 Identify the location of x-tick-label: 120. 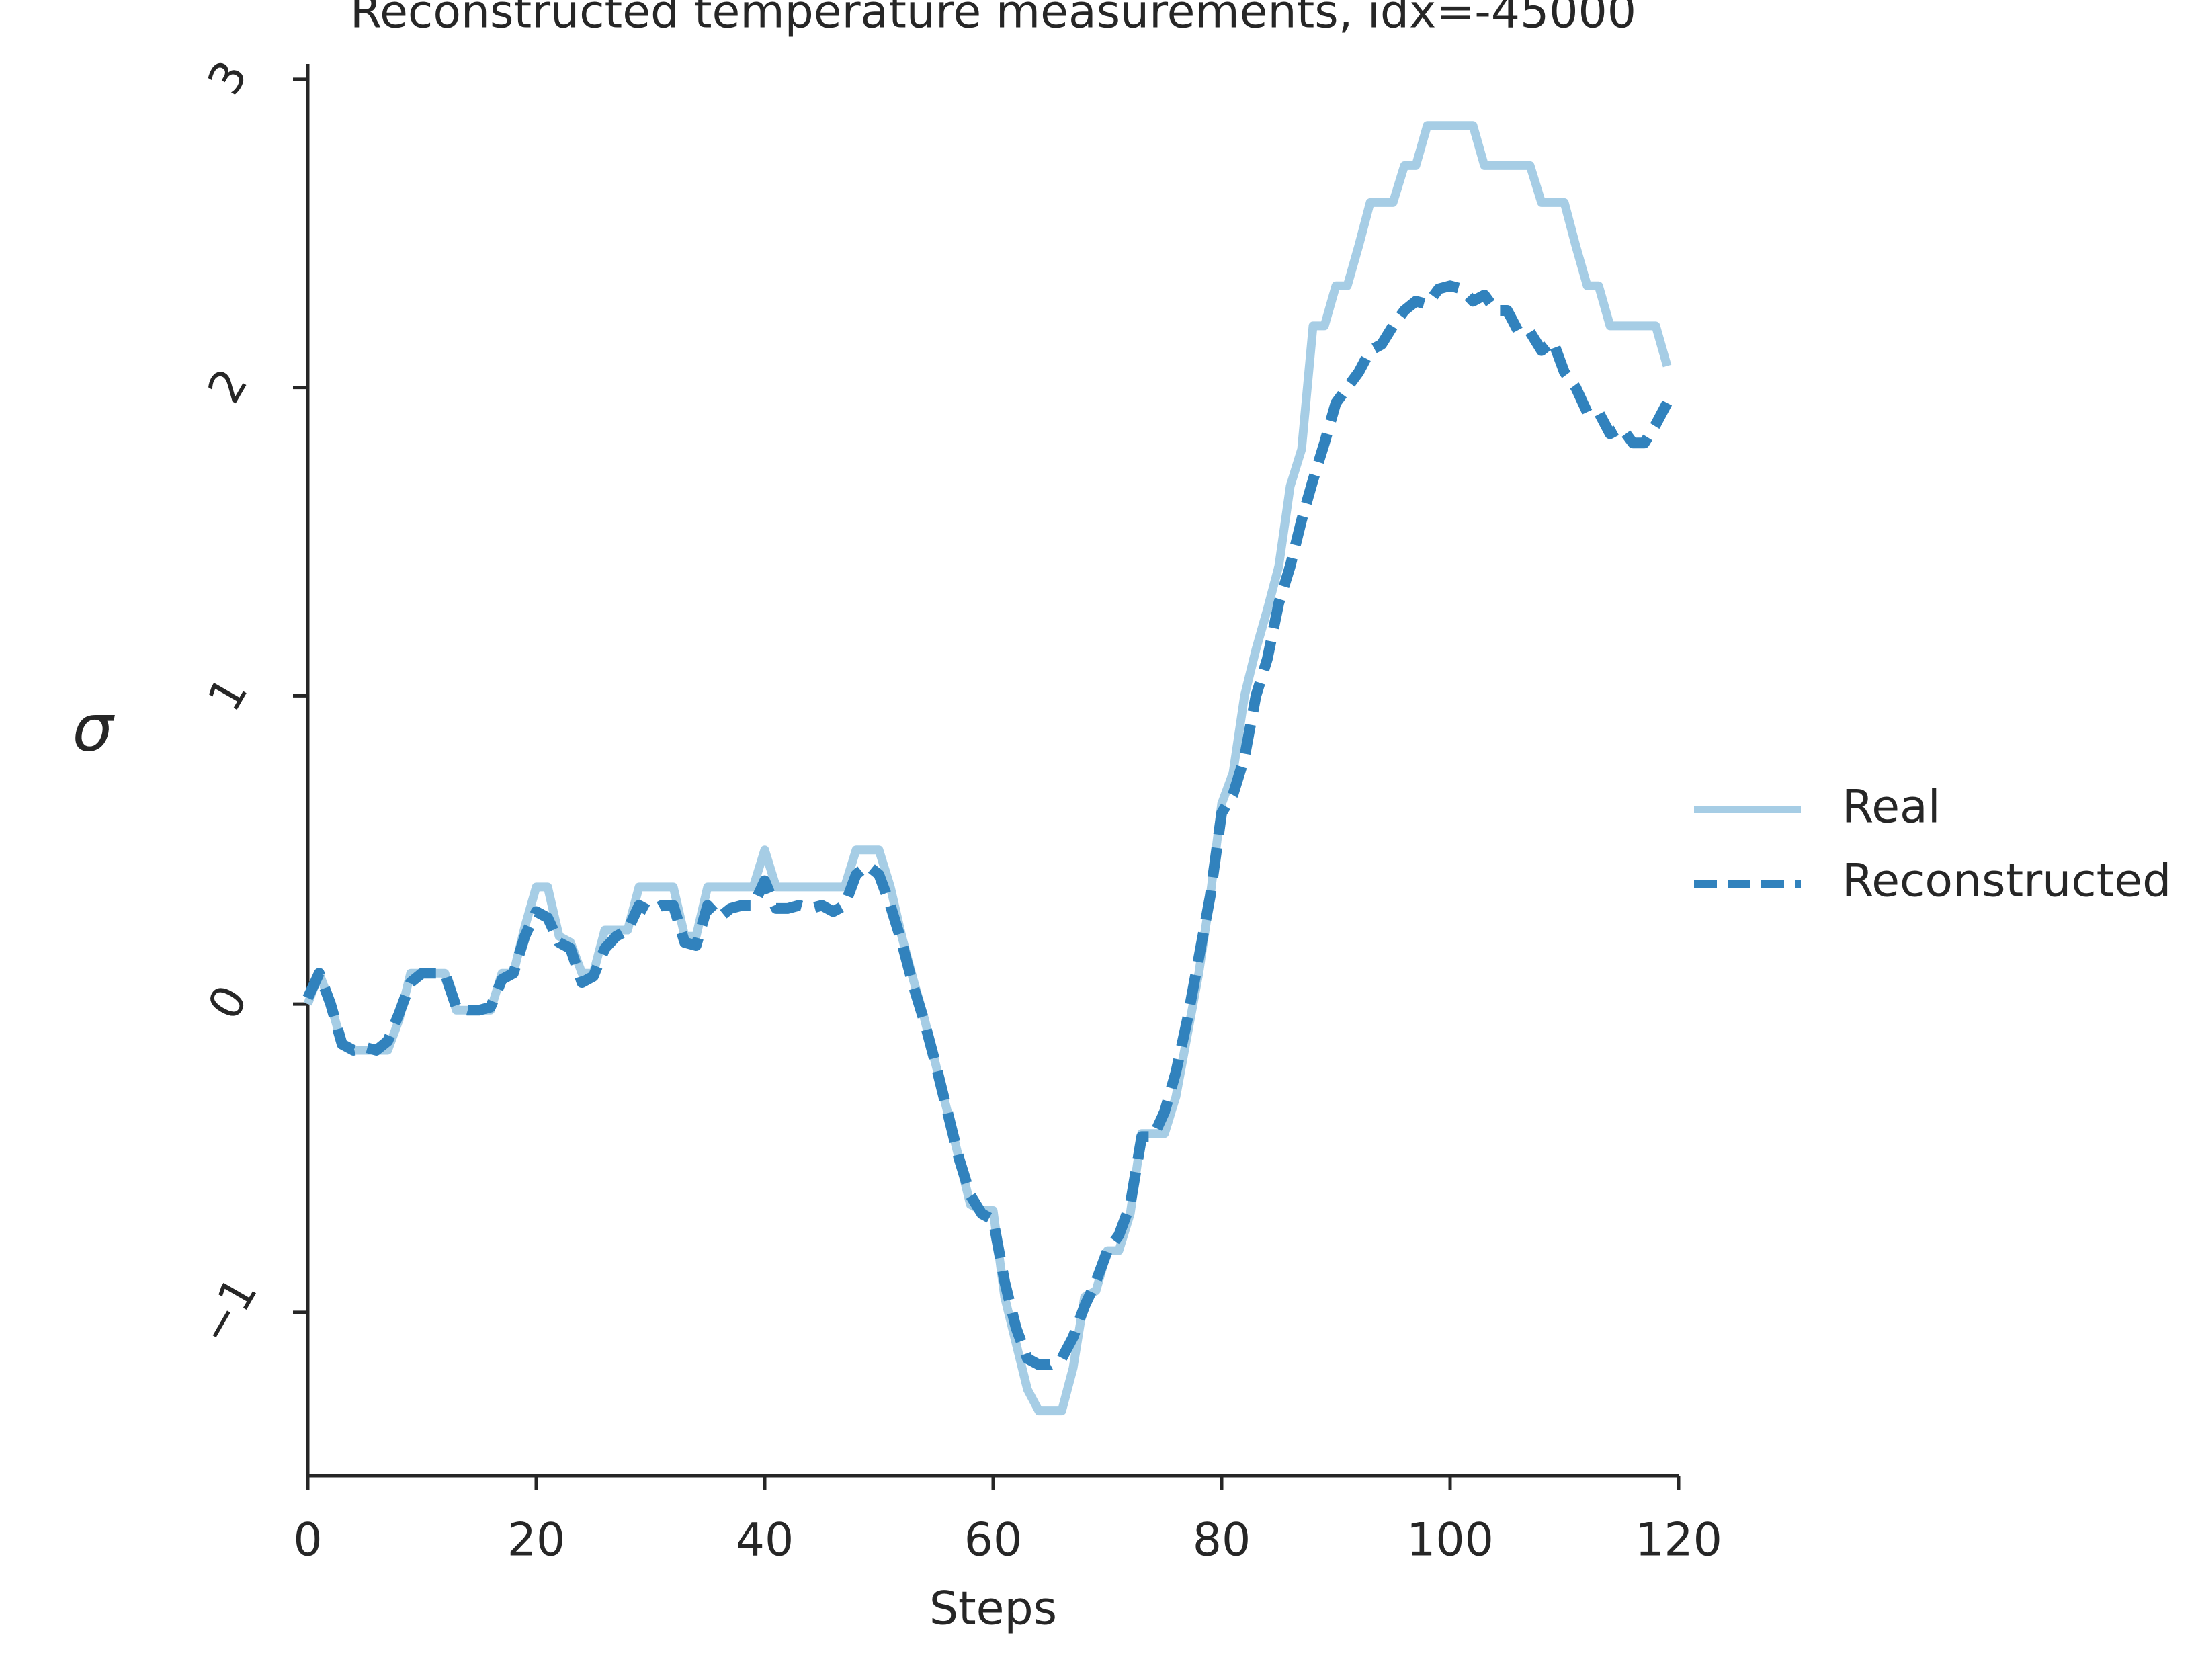
(1678, 1540).